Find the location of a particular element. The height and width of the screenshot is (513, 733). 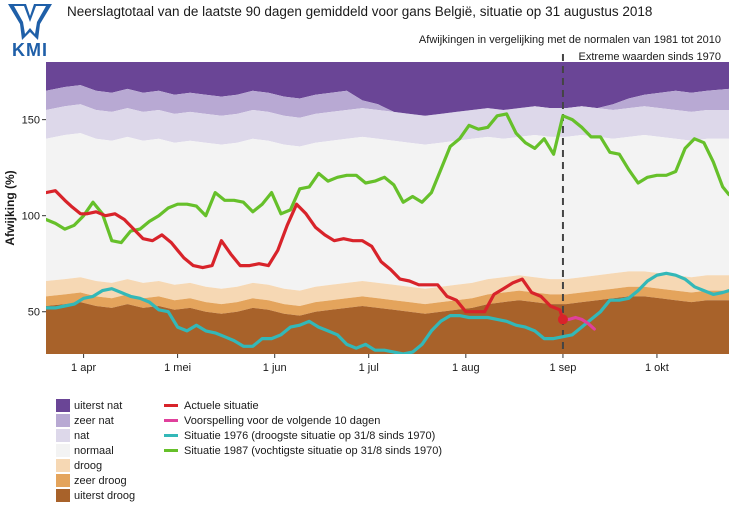

y-axis-label: Afwijking (%) is located at coordinates (10, 207).